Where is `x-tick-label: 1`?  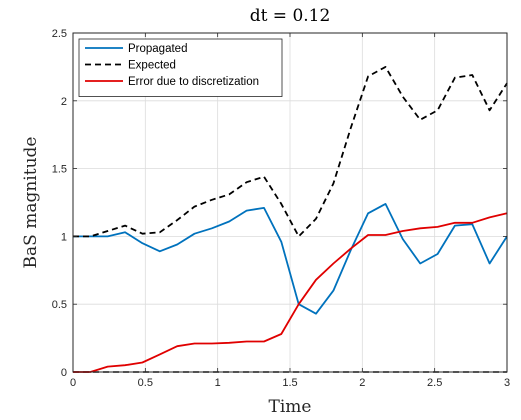
x-tick-label: 1 is located at coordinates (218, 383).